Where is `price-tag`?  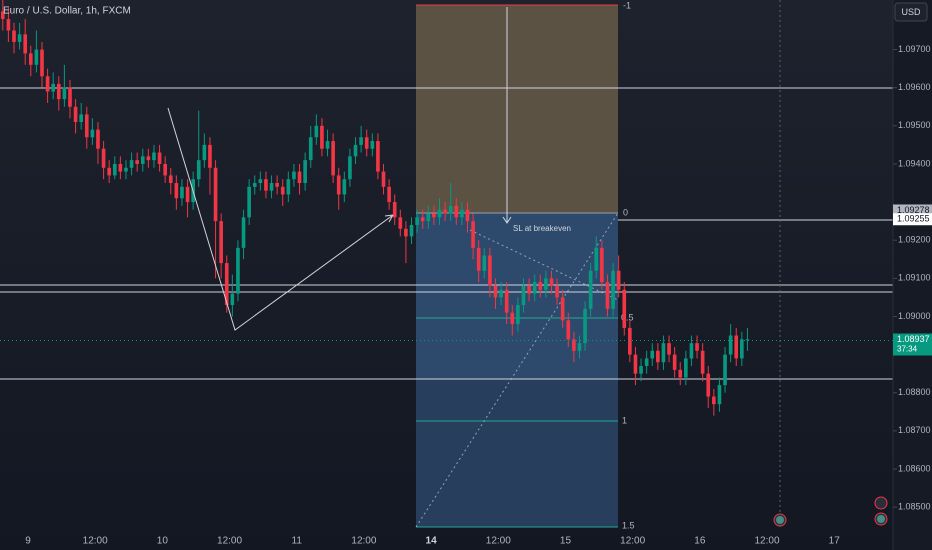
price-tag is located at coordinates (912, 219).